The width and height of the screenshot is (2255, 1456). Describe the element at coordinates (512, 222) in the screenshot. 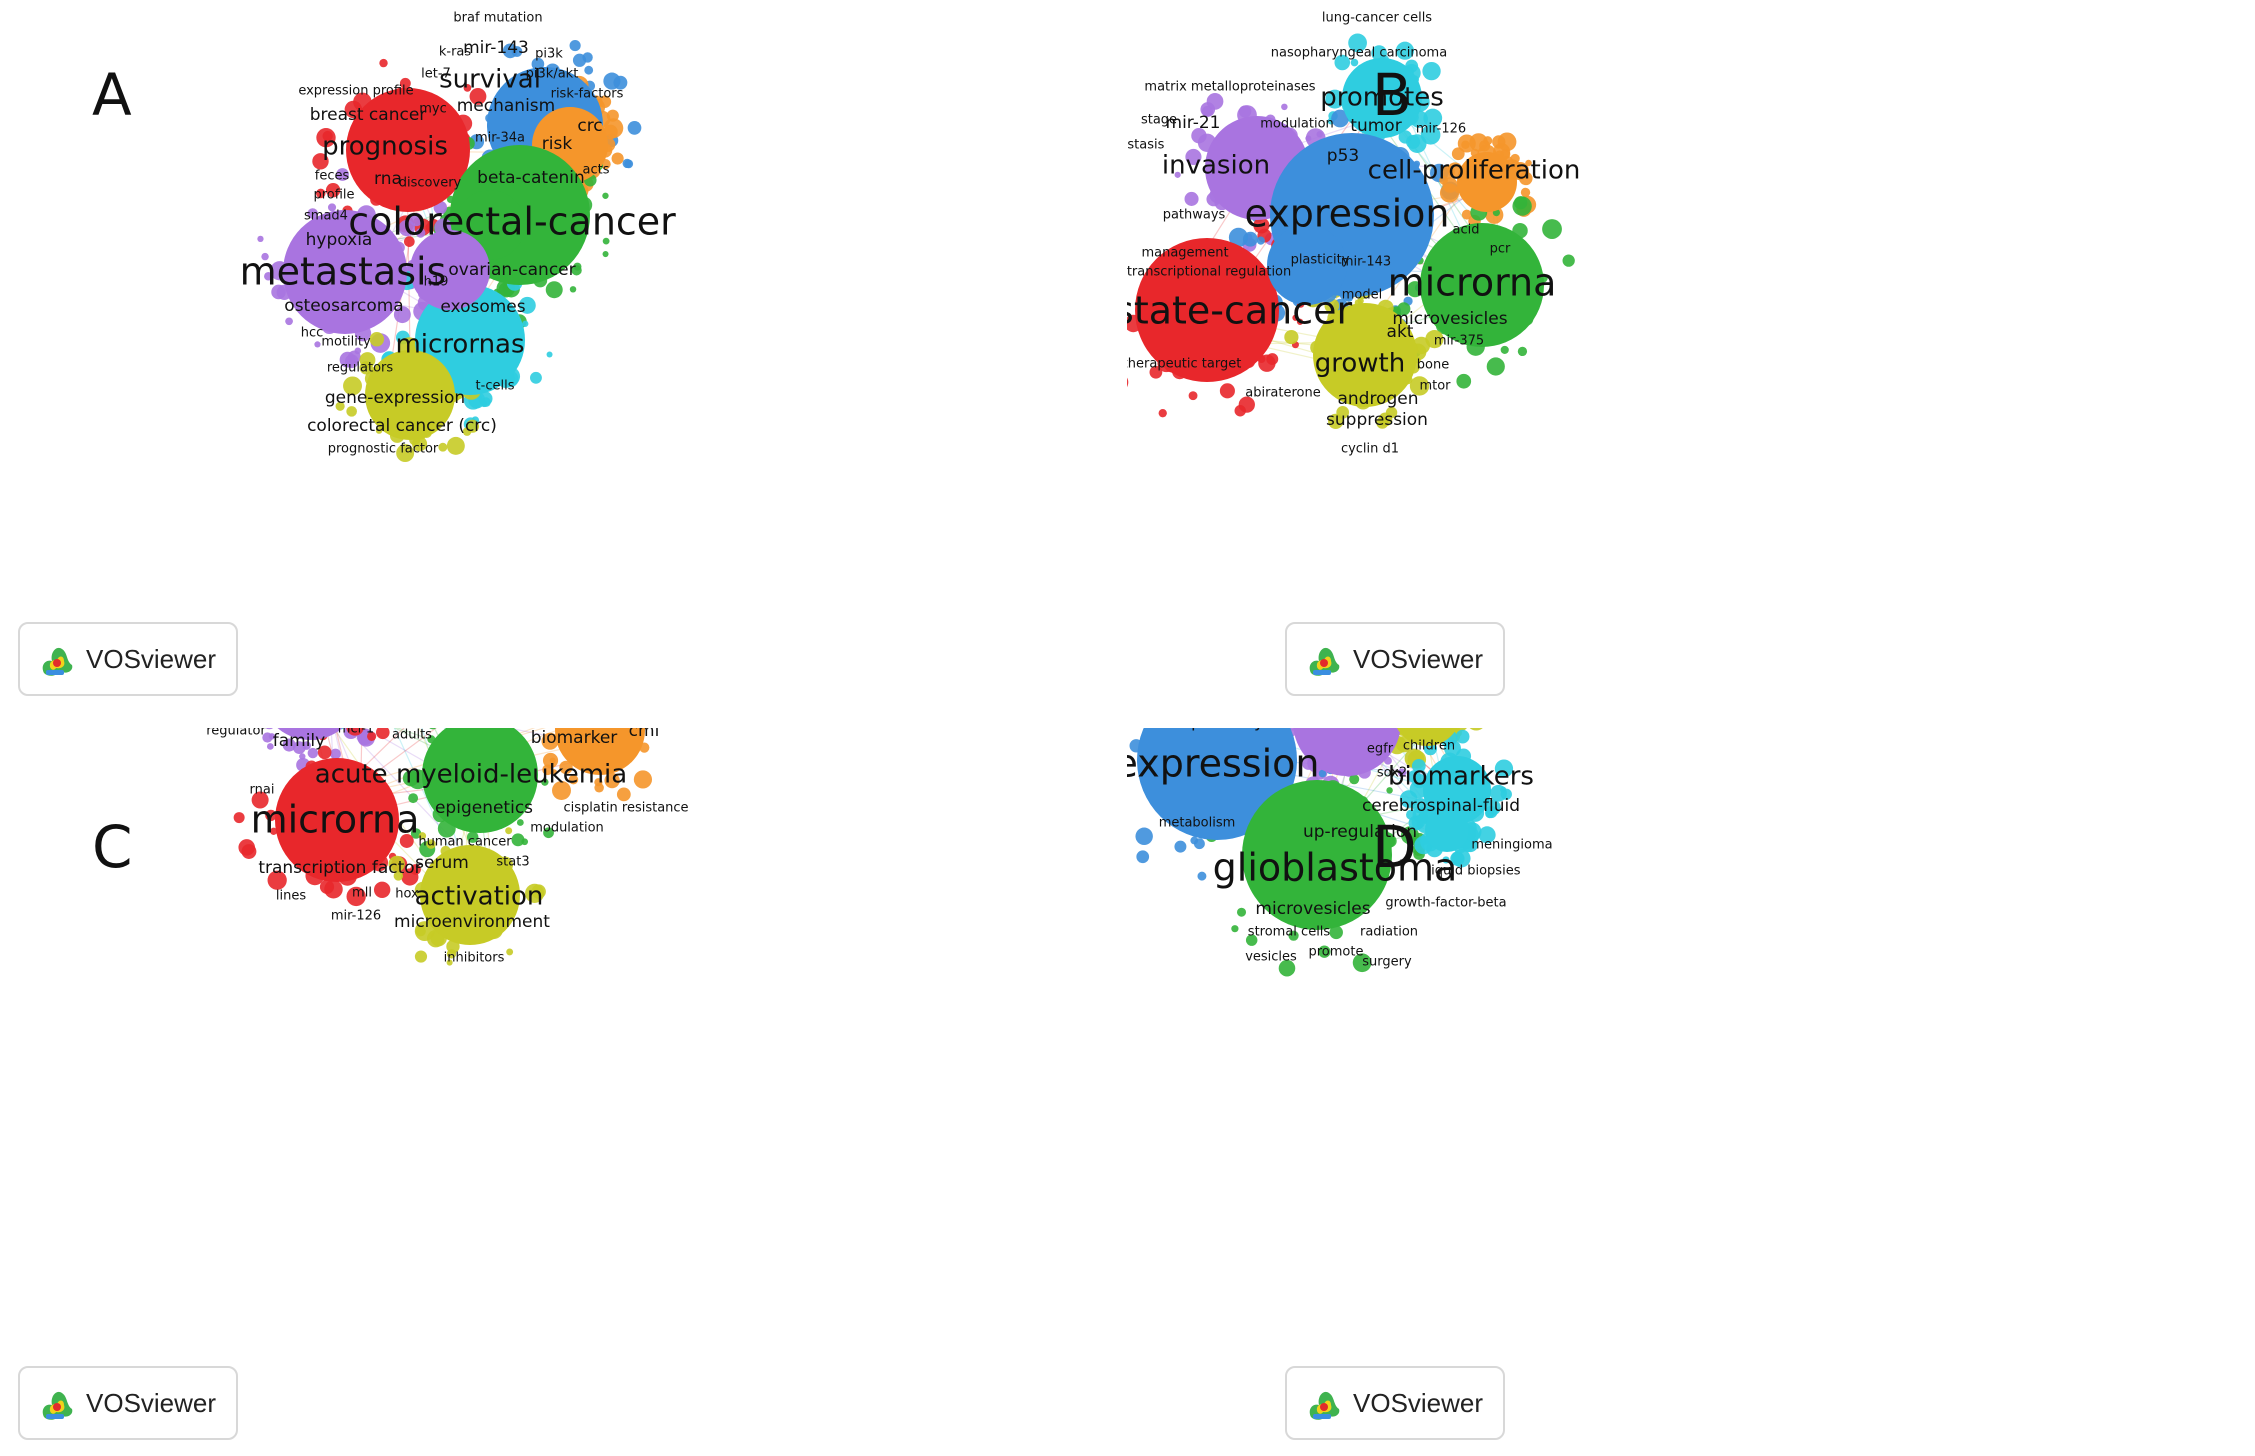

I see `term-label: colorectal-cancer` at that location.